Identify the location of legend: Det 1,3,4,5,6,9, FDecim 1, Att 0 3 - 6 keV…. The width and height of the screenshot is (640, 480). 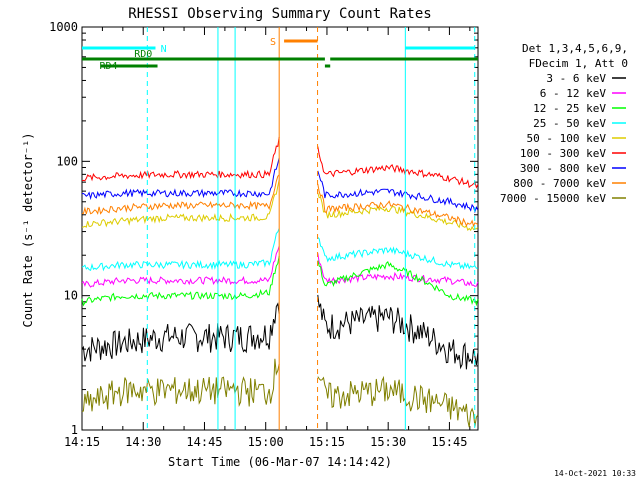
(564, 123).